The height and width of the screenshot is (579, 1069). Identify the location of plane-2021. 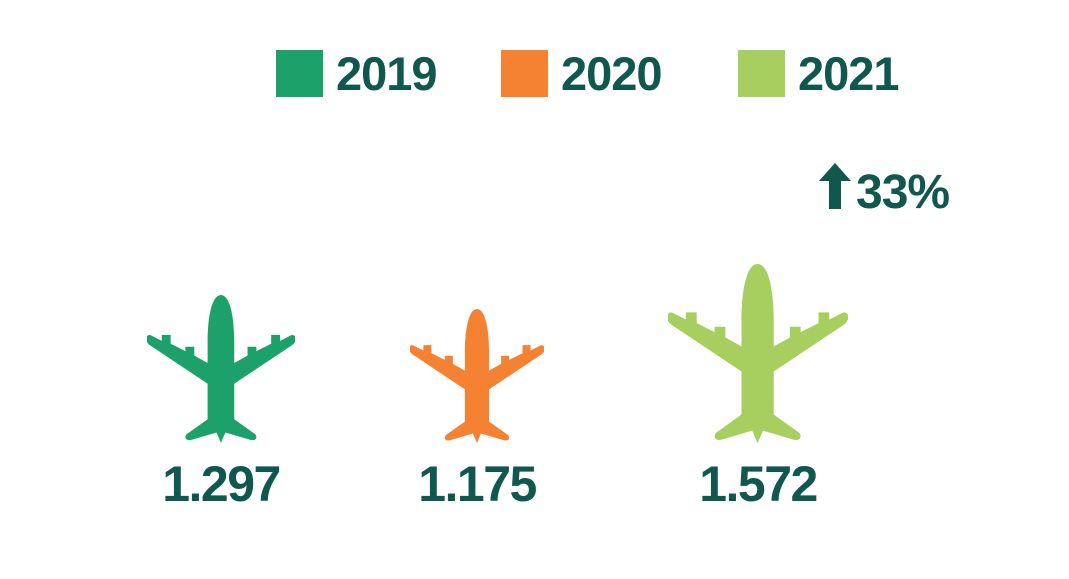
(758, 353).